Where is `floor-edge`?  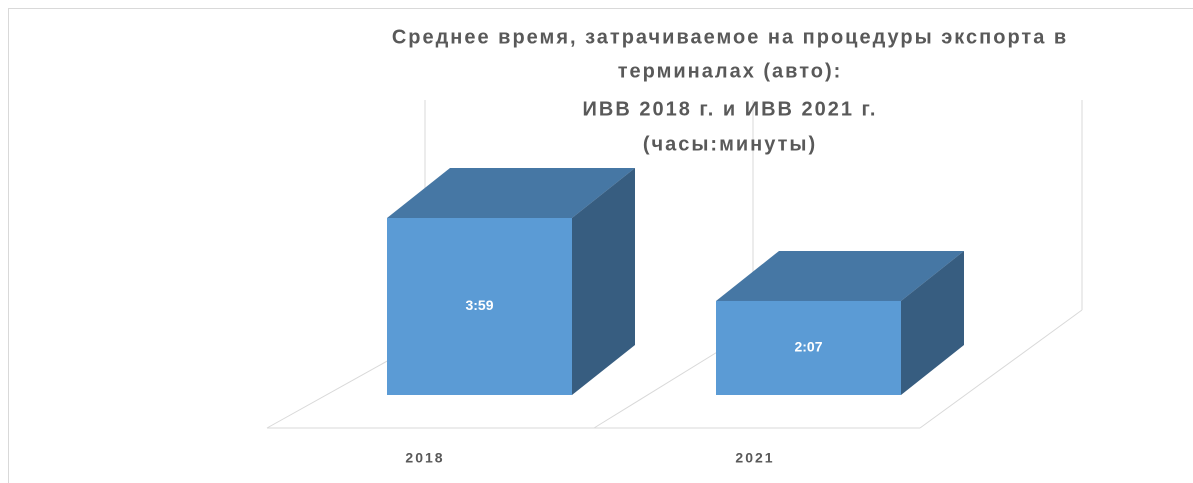 floor-edge is located at coordinates (1001, 369).